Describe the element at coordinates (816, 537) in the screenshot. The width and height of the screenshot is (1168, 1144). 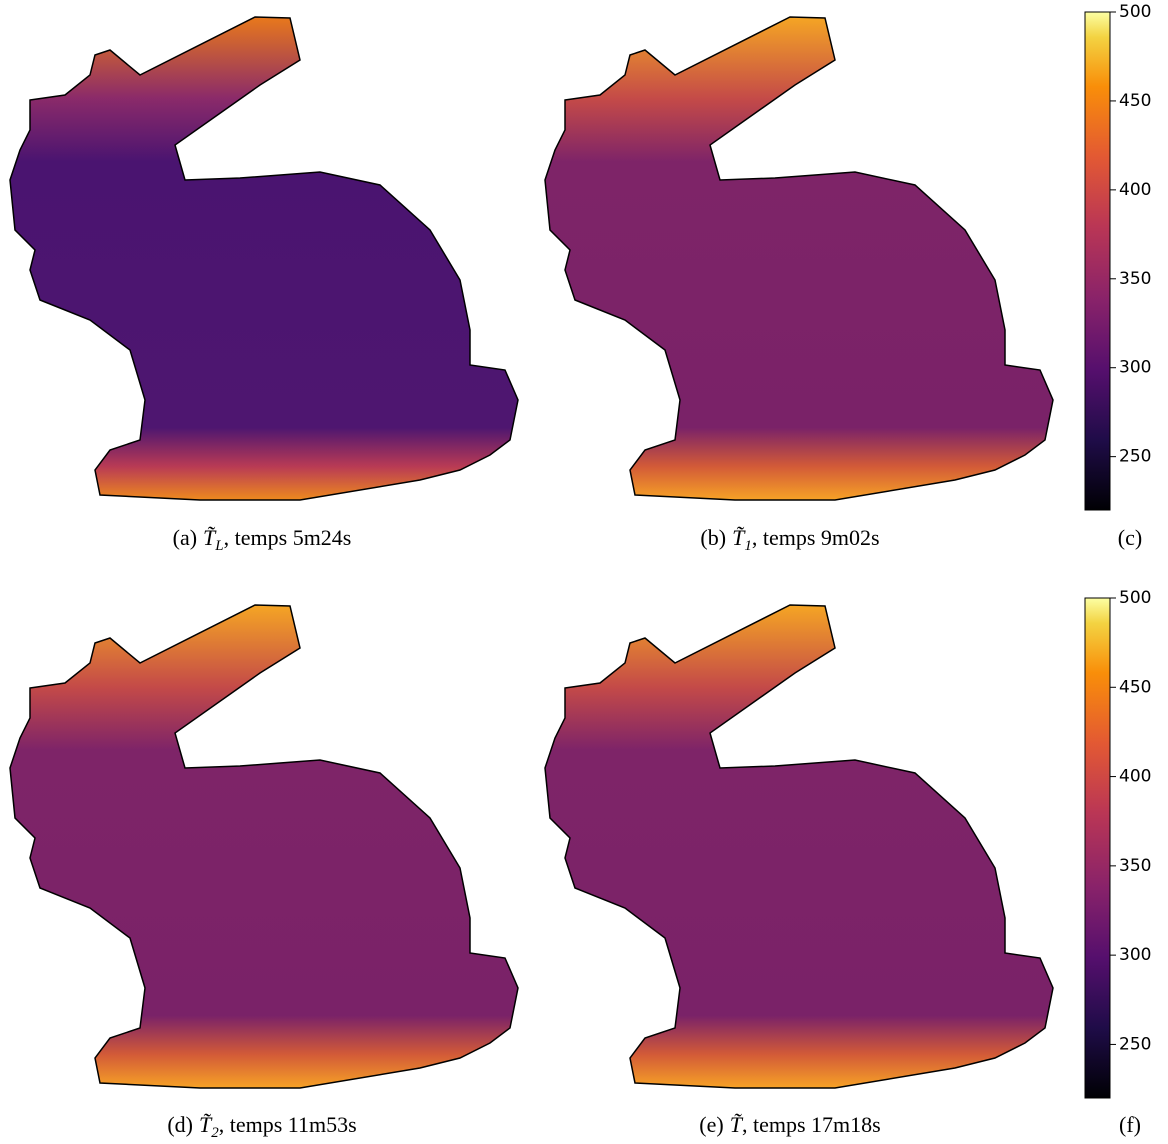
I see `caption-rest: , temps 9m02s` at that location.